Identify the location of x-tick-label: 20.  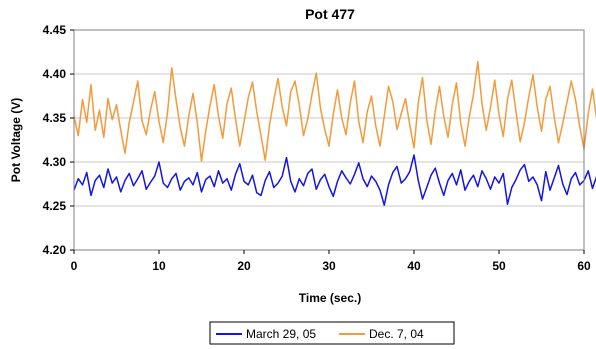
(244, 266).